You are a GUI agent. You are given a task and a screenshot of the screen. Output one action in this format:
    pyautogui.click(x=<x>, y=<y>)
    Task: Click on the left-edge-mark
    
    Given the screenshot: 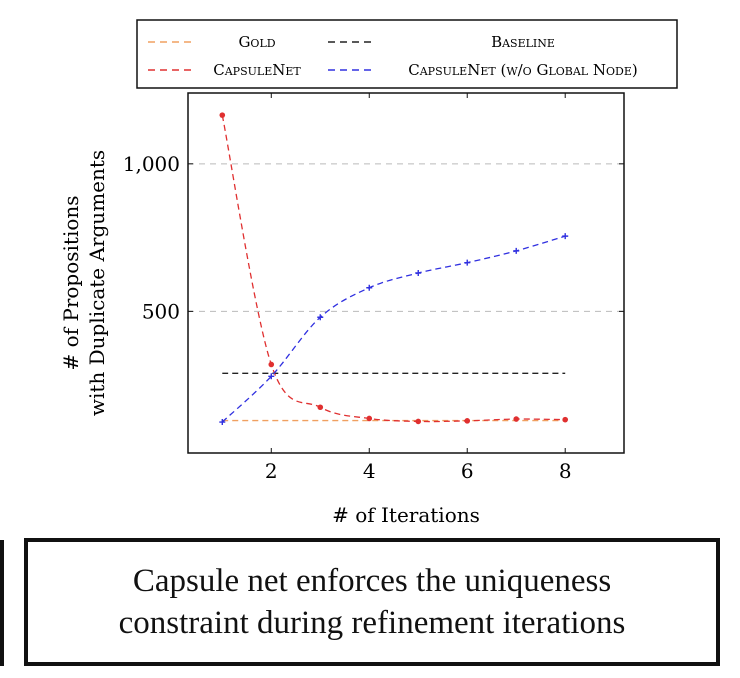 What is the action you would take?
    pyautogui.click(x=2, y=603)
    